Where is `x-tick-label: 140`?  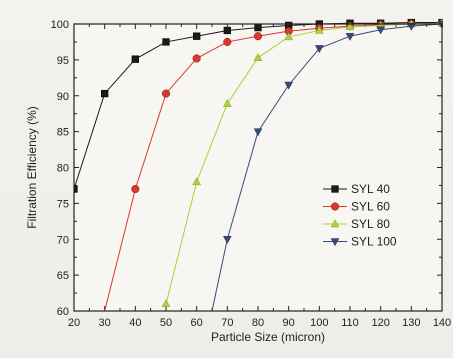 x-tick-label: 140 is located at coordinates (442, 323).